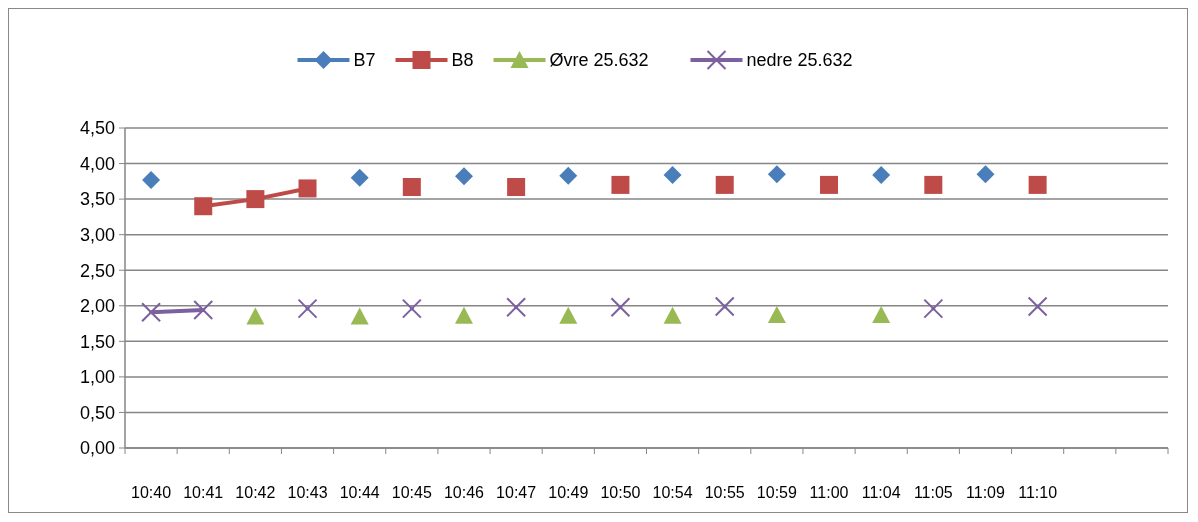 This screenshot has height=522, width=1198. I want to click on x-tick-label: 10:40, so click(151, 492).